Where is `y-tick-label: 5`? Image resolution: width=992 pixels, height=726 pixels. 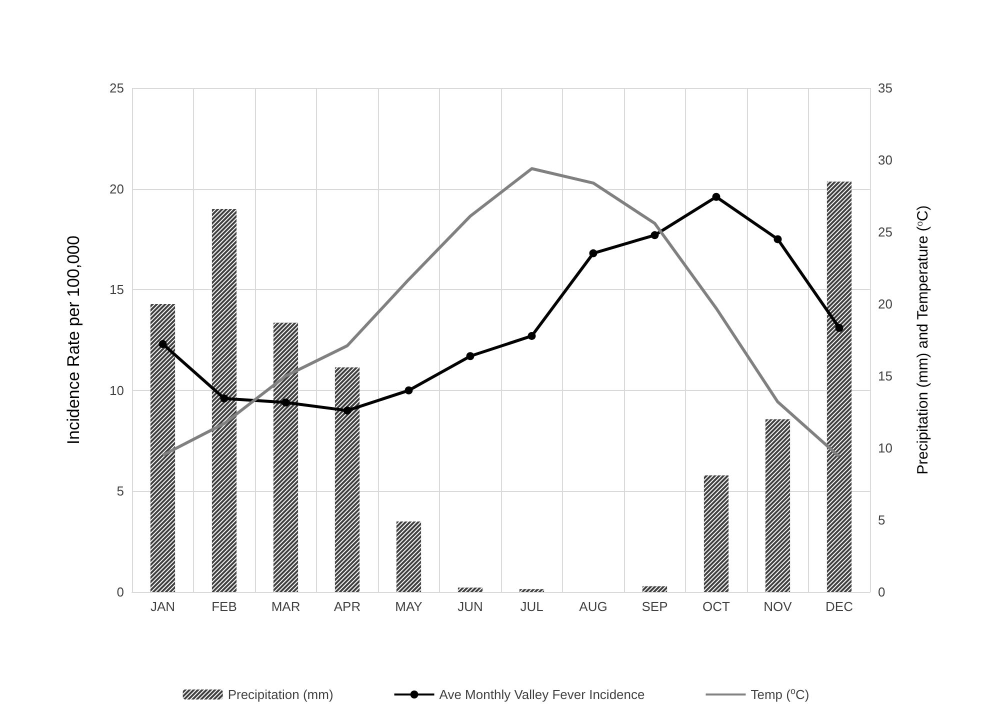
y-tick-label: 5 is located at coordinates (120, 491).